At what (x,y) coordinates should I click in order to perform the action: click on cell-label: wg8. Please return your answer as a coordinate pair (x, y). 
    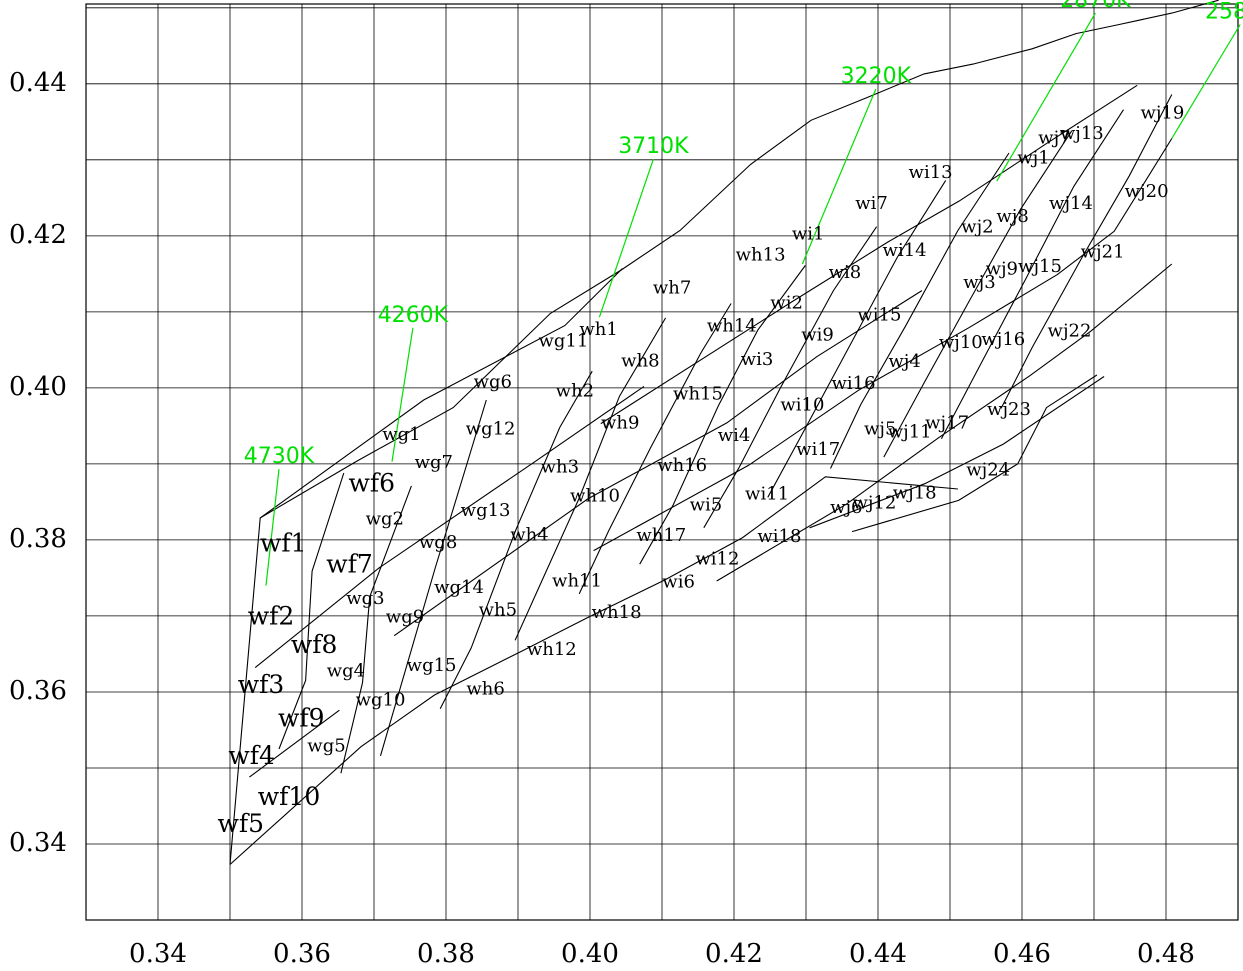
    Looking at the image, I should click on (438, 542).